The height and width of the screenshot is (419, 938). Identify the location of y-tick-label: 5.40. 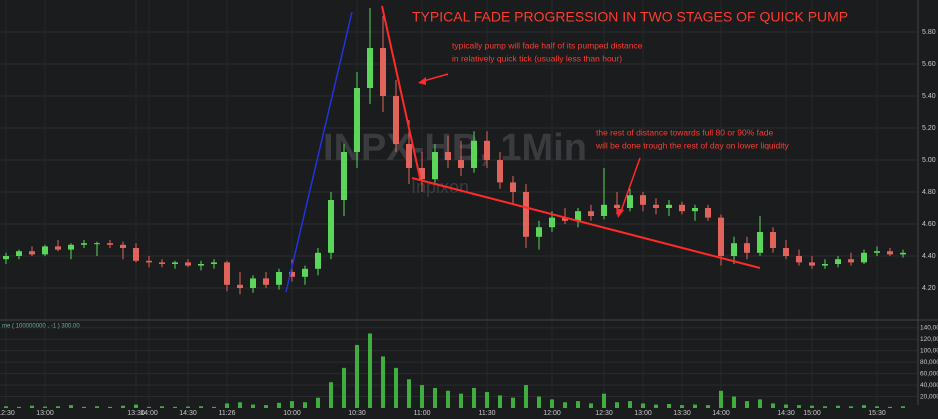
(929, 96).